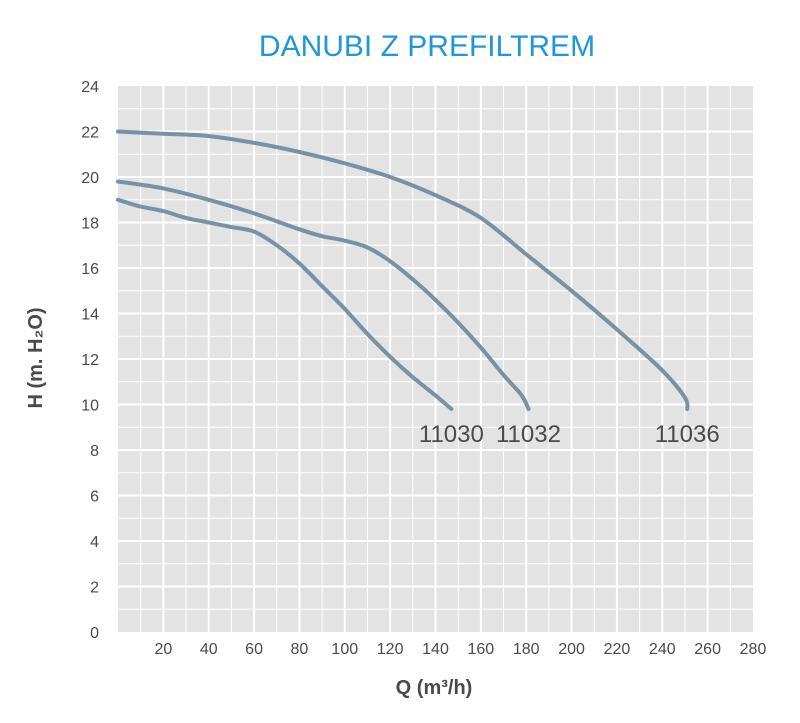 The image size is (800, 723). What do you see at coordinates (90, 87) in the screenshot?
I see `y-tick-label: 24` at bounding box center [90, 87].